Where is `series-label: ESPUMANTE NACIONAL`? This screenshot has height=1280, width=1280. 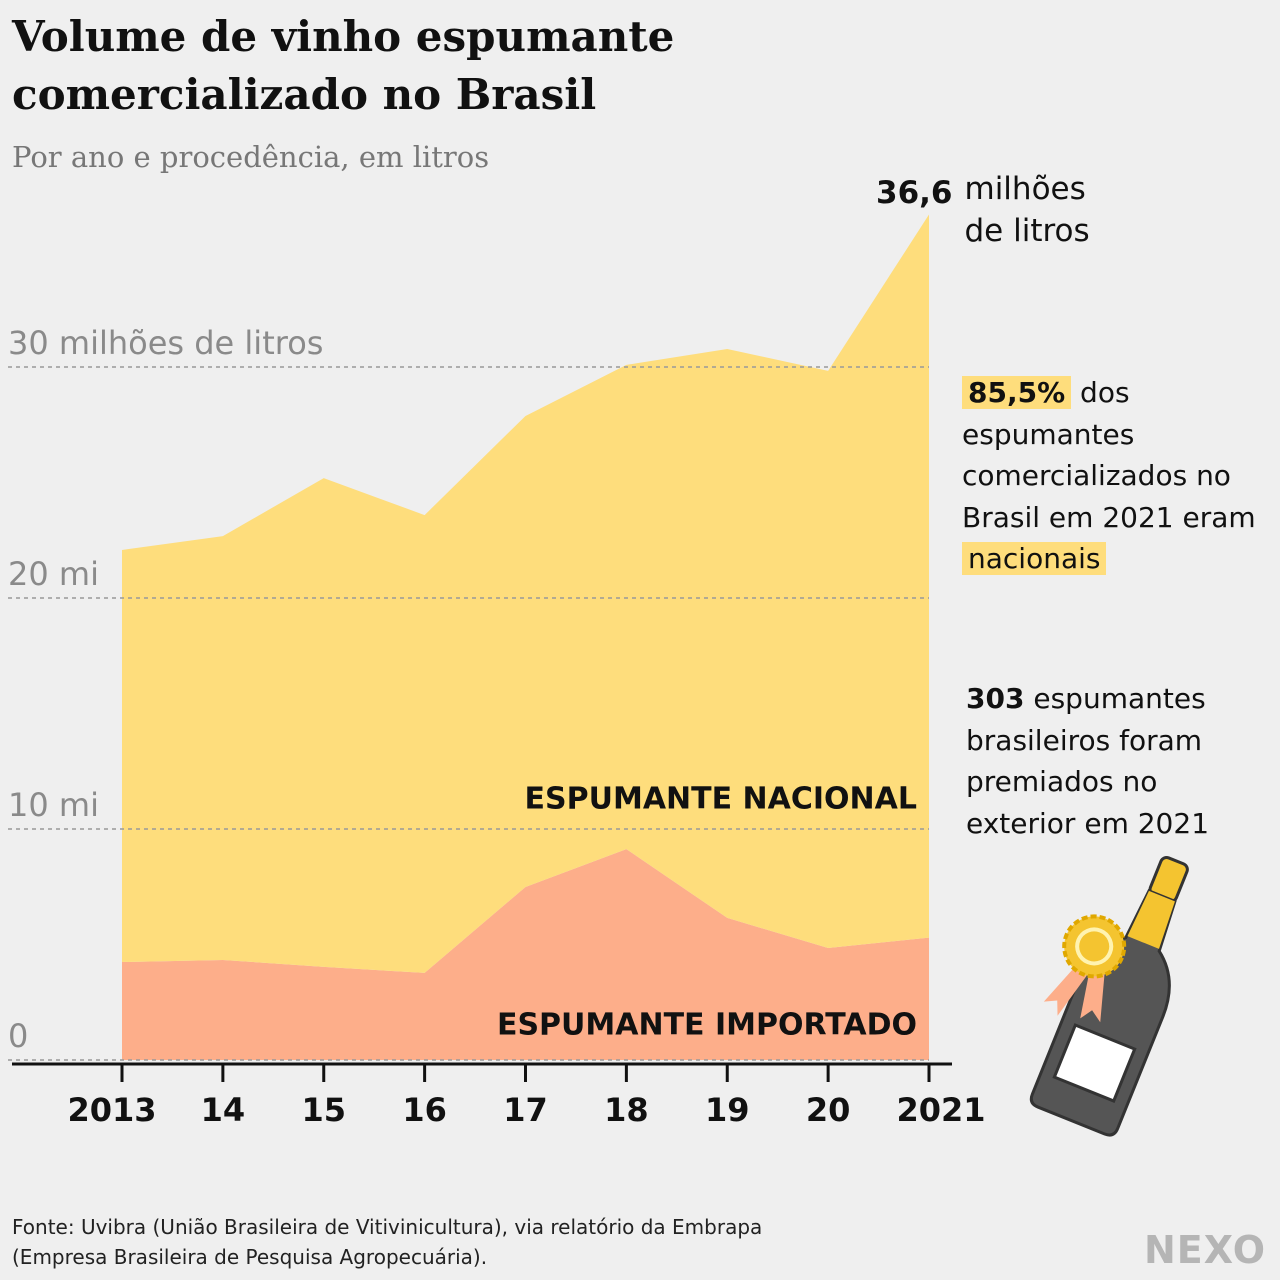
series-label: ESPUMANTE NACIONAL is located at coordinates (721, 799).